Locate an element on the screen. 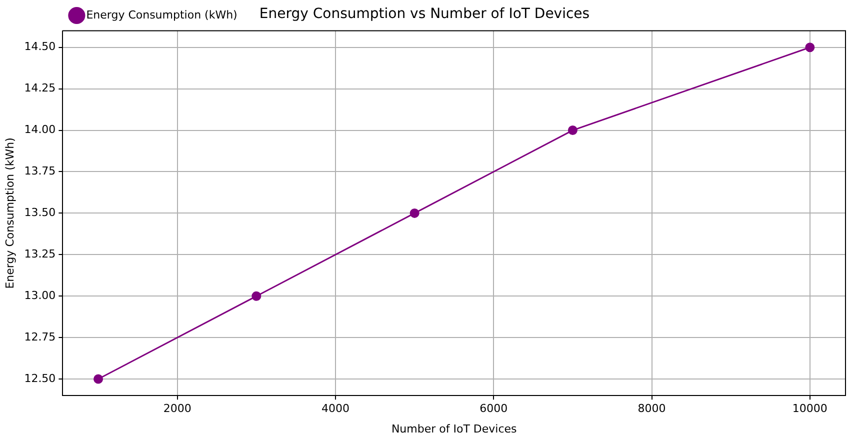  y-tick-label: 13.50 is located at coordinates (40, 213).